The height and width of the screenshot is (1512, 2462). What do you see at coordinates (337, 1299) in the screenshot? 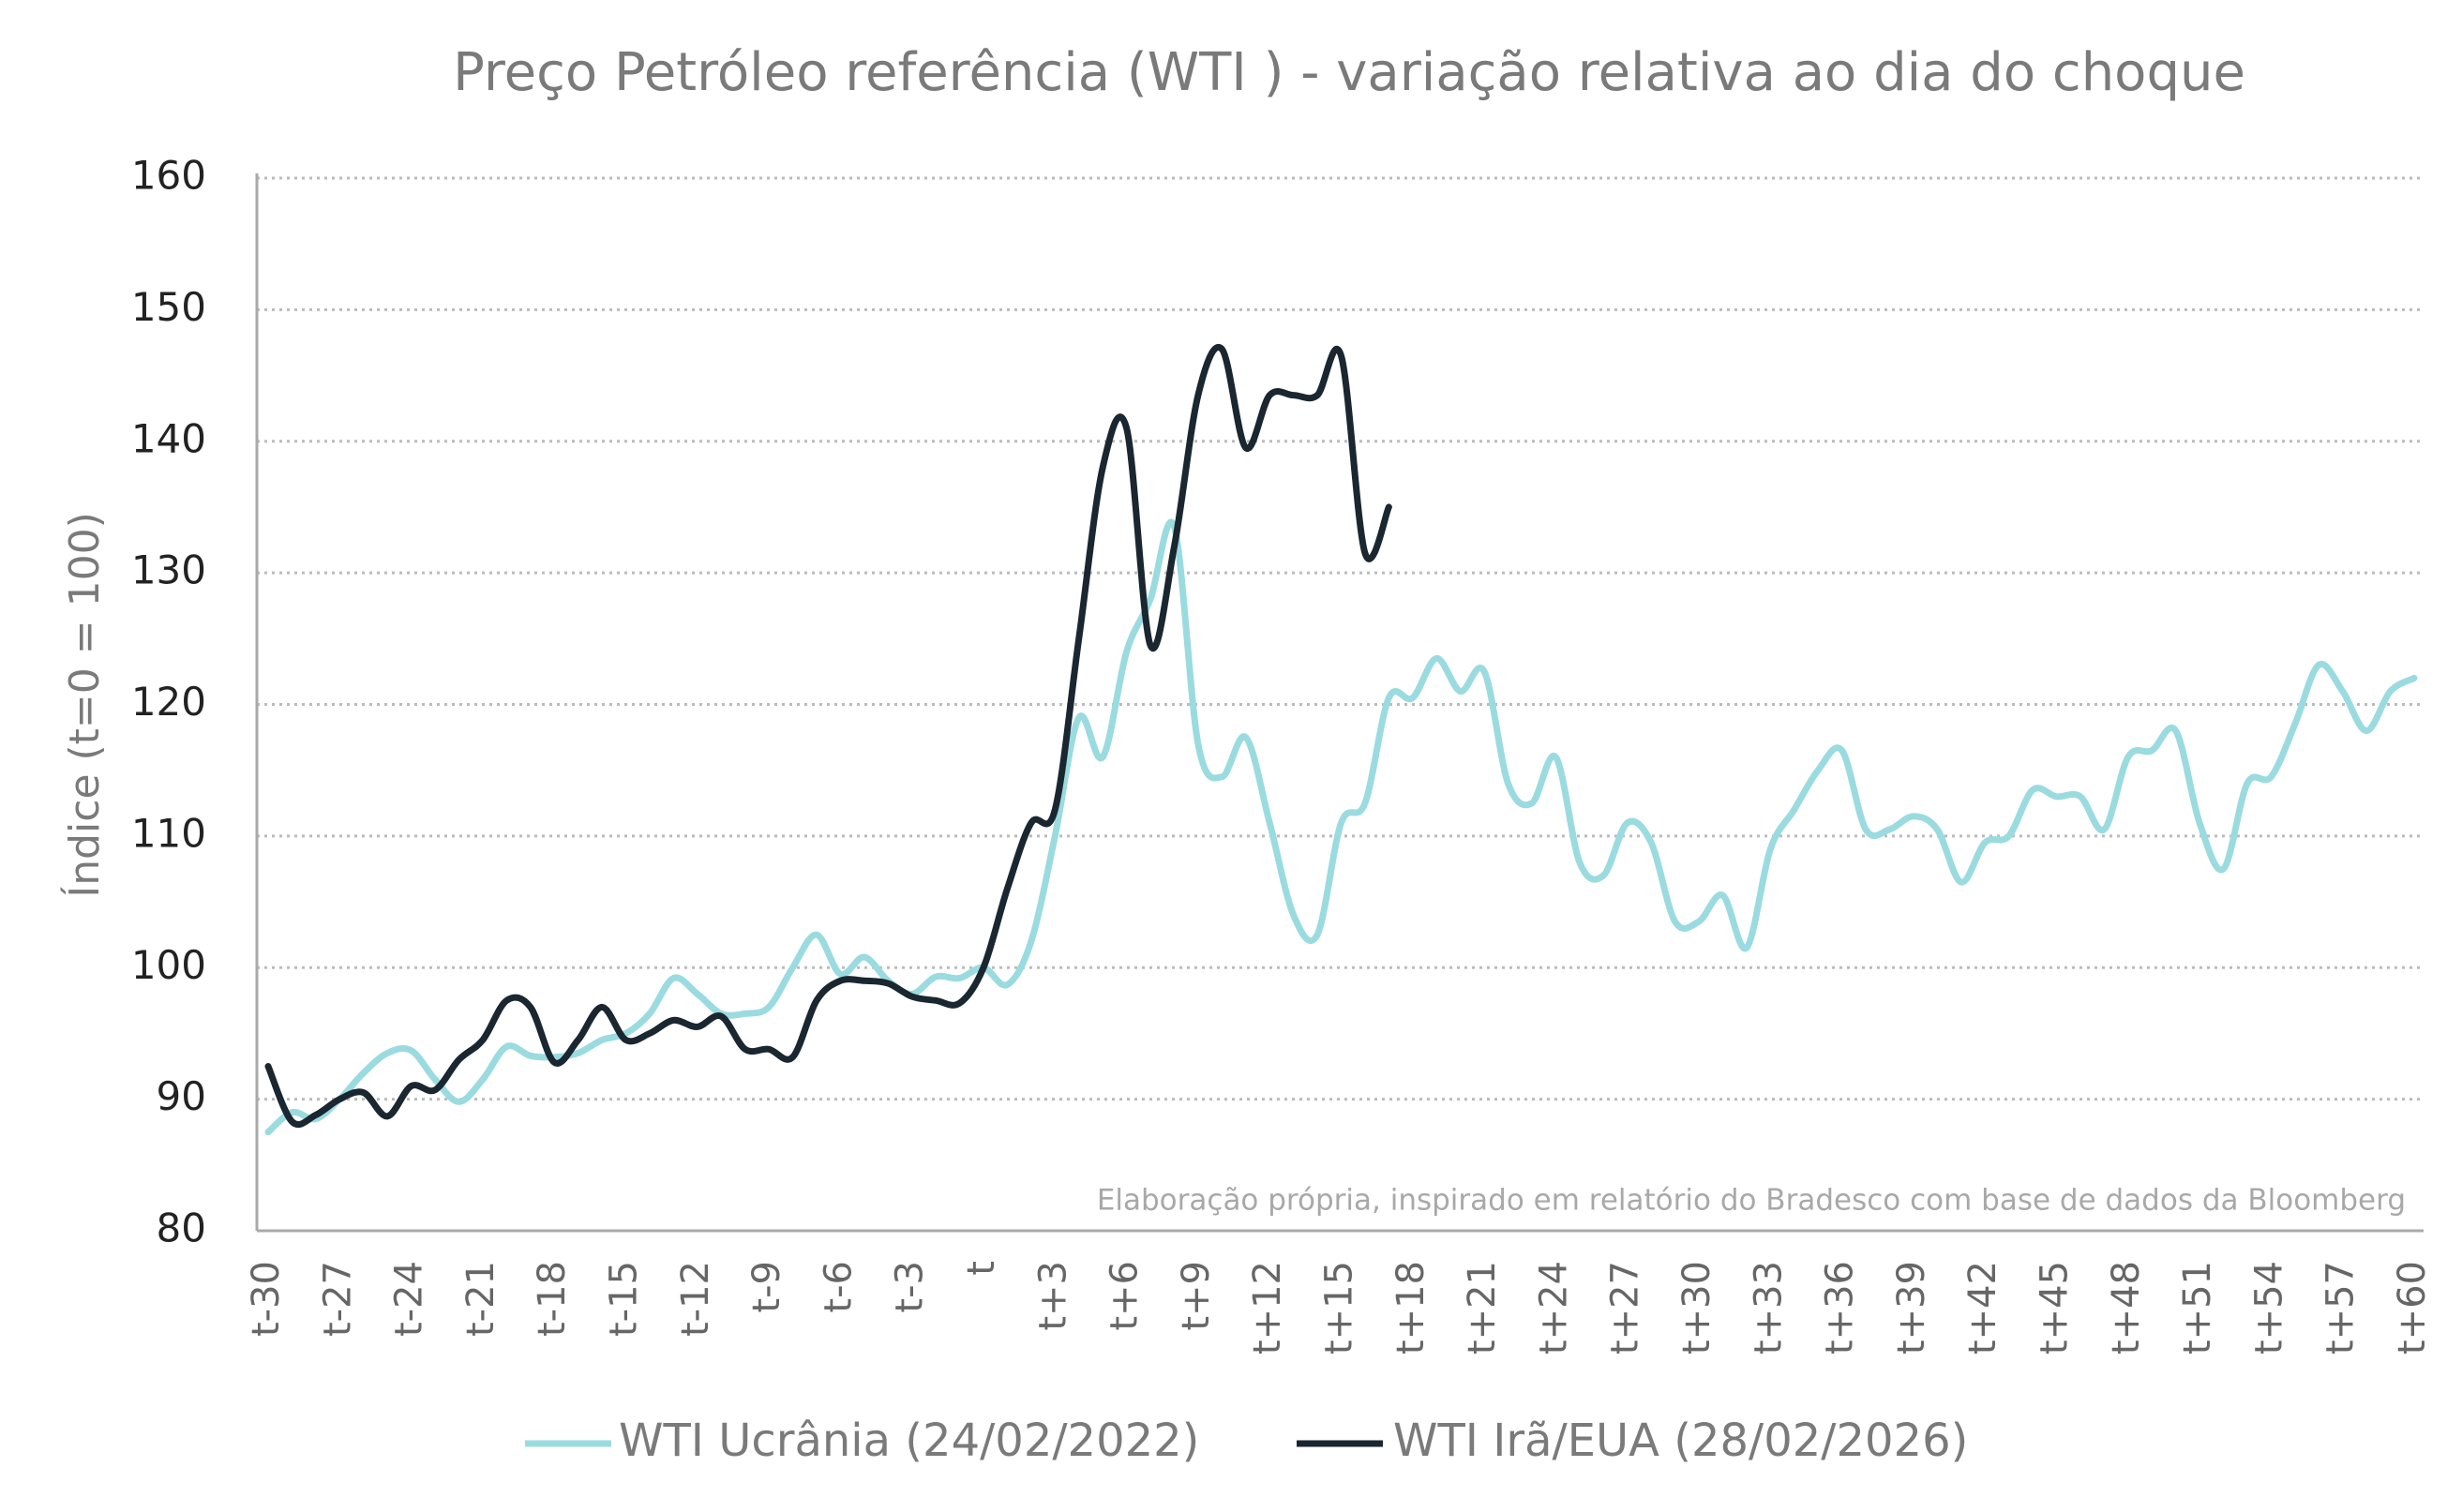
I see `x-tick-label: t-27` at bounding box center [337, 1299].